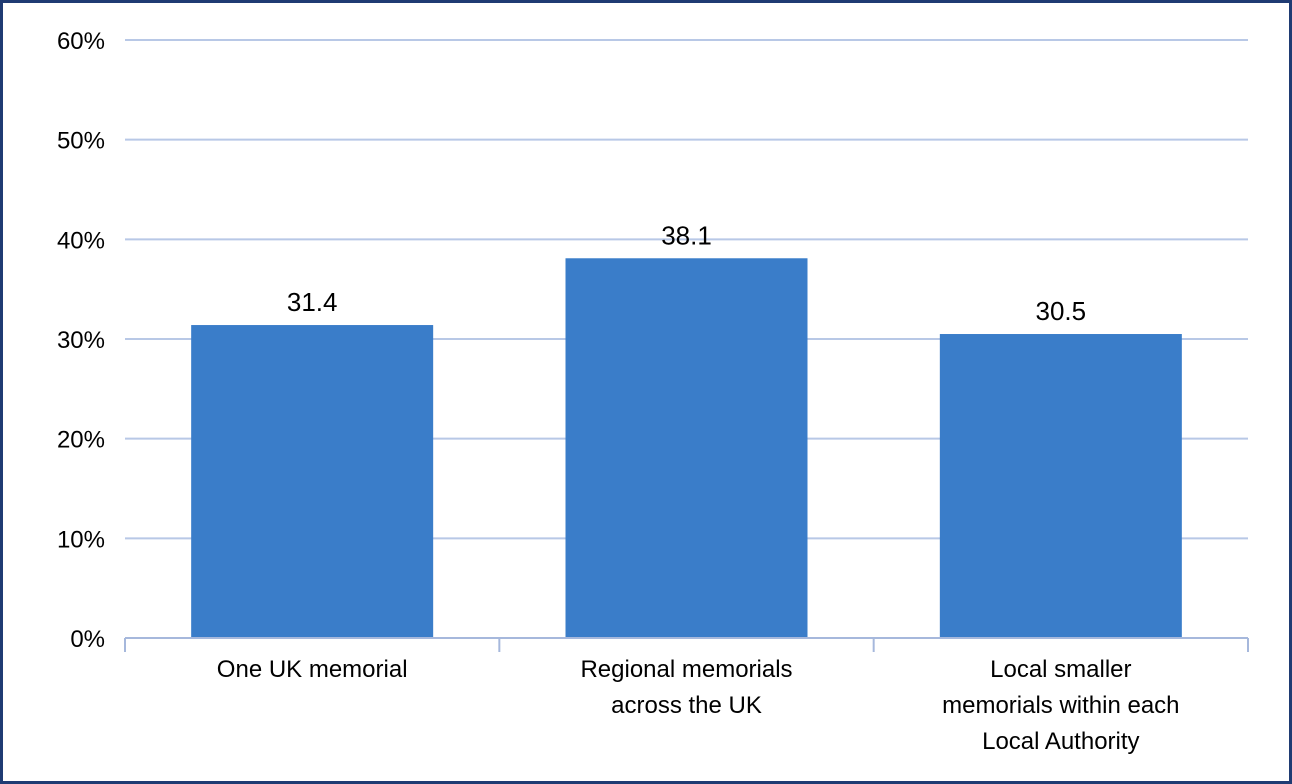 This screenshot has width=1292, height=784. I want to click on x-tick-label-line: Regional memorials, so click(686, 669).